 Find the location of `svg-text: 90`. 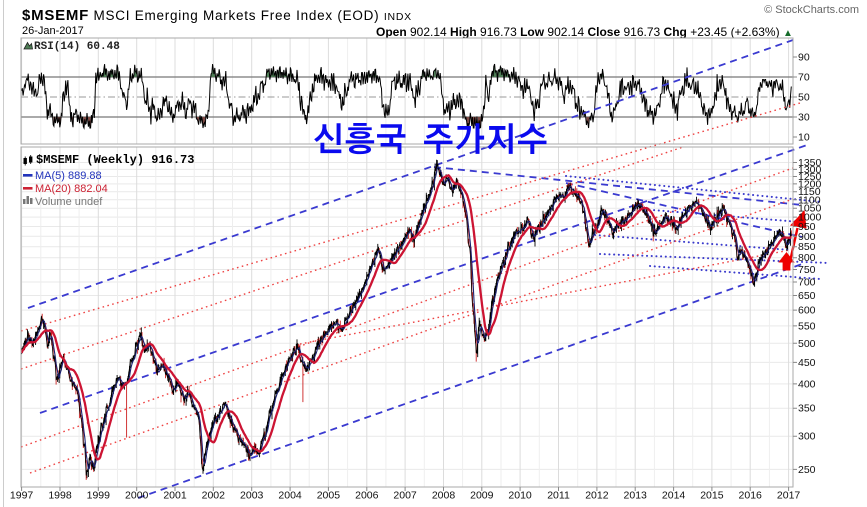

svg-text: 90 is located at coordinates (804, 58).